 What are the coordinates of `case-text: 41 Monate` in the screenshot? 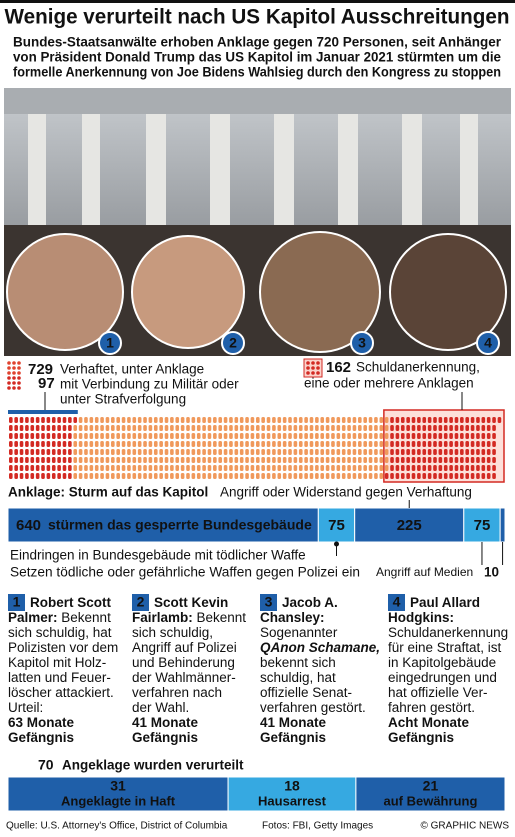 It's located at (293, 722).